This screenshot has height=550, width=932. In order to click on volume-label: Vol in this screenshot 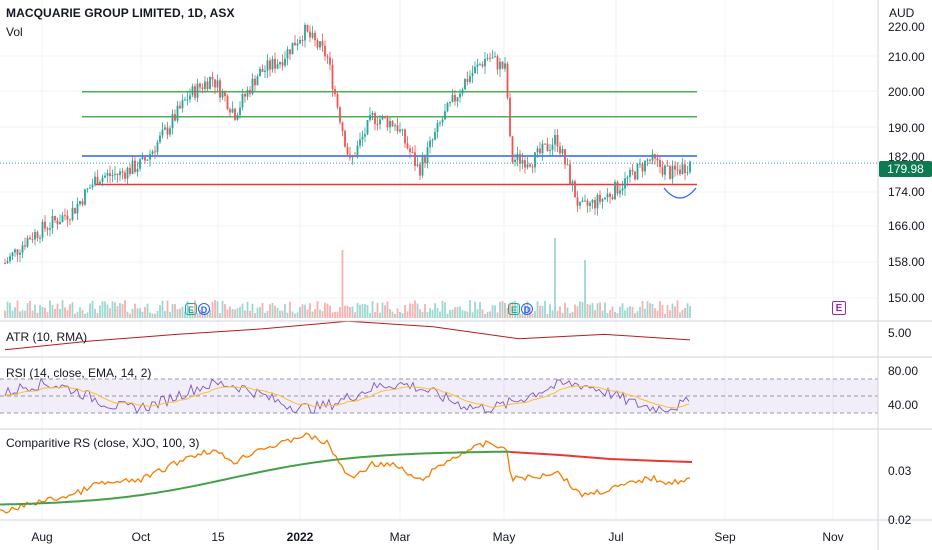, I will do `click(14, 32)`.